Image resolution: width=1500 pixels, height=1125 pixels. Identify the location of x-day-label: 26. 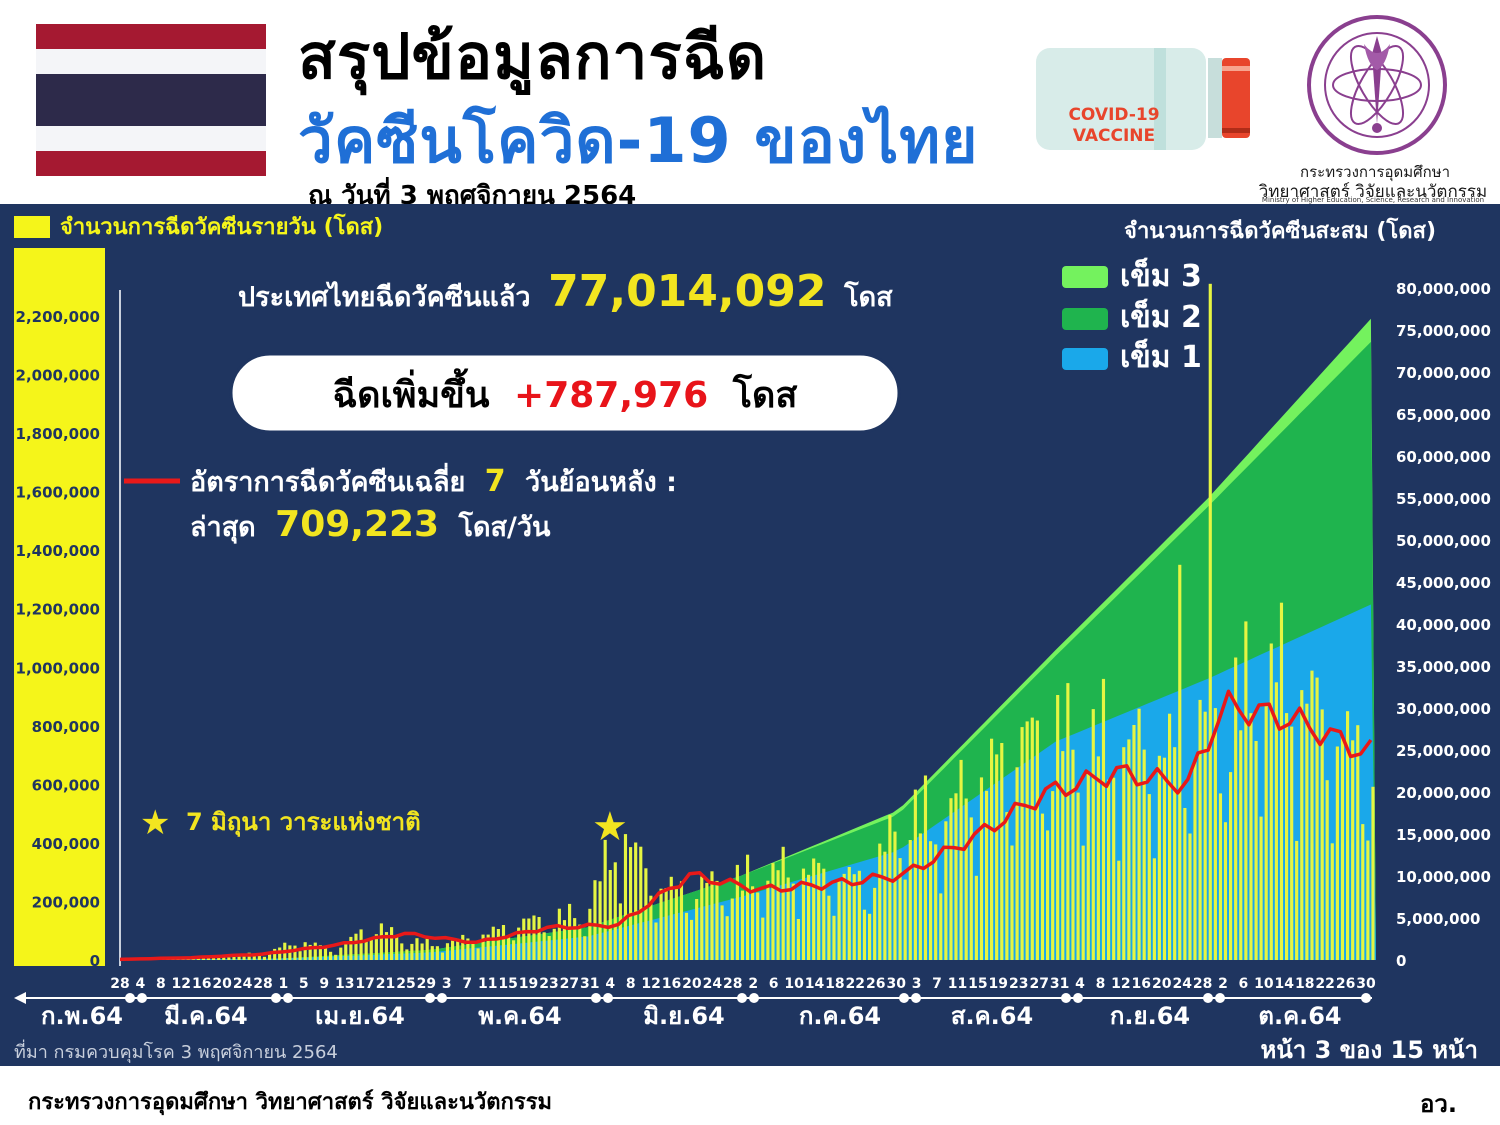
(1345, 984).